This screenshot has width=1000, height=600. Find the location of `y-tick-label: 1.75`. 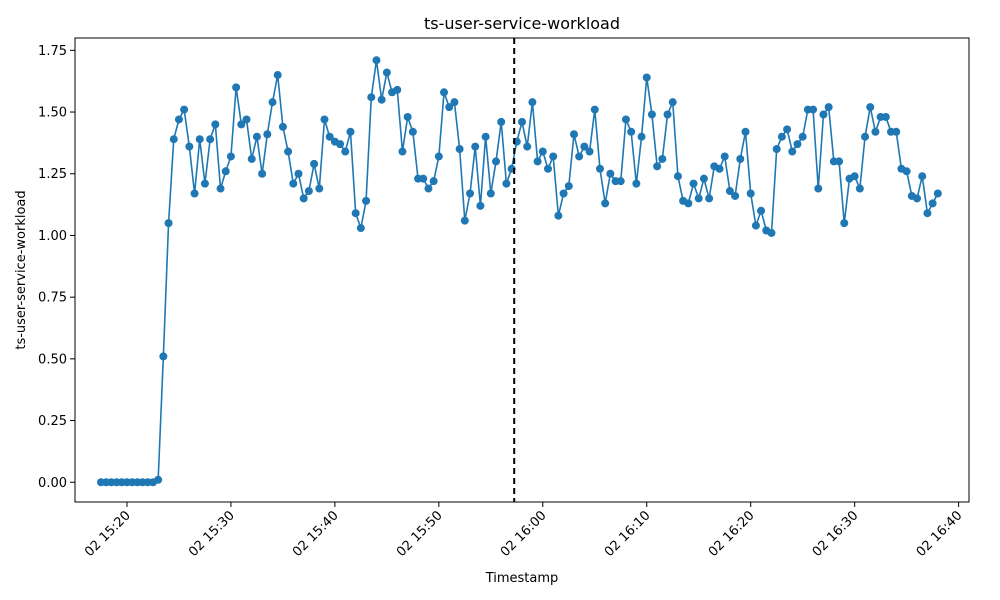

y-tick-label: 1.75 is located at coordinates (52, 51).